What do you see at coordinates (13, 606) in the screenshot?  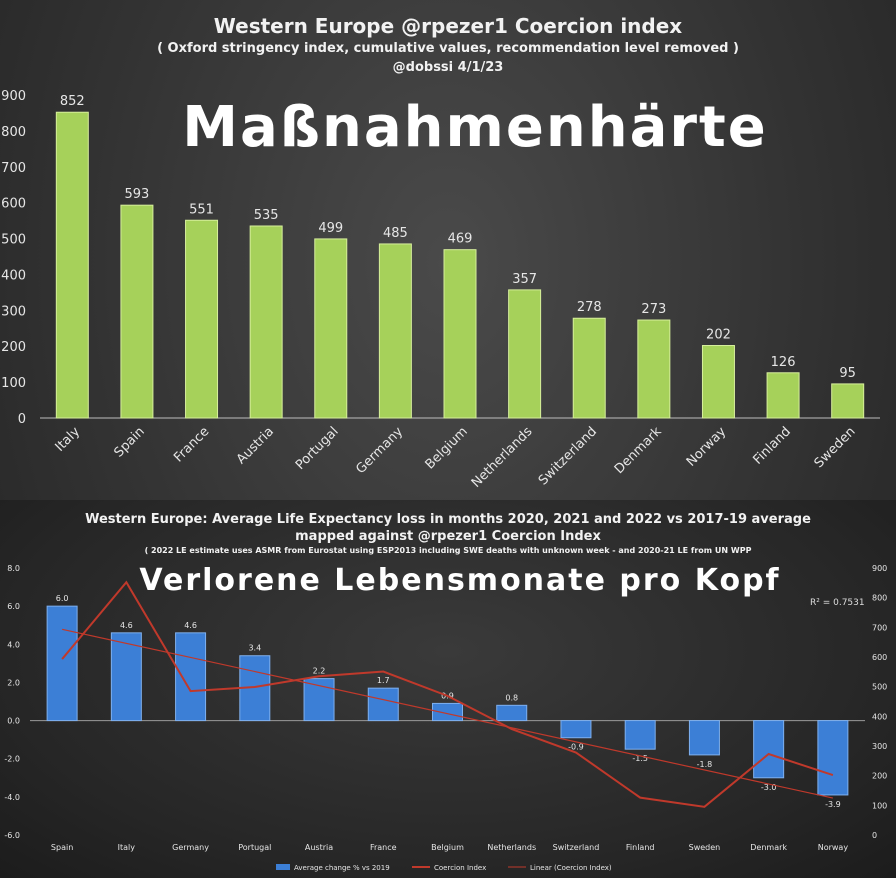 I see `left-y-tick-label: 6.0` at bounding box center [13, 606].